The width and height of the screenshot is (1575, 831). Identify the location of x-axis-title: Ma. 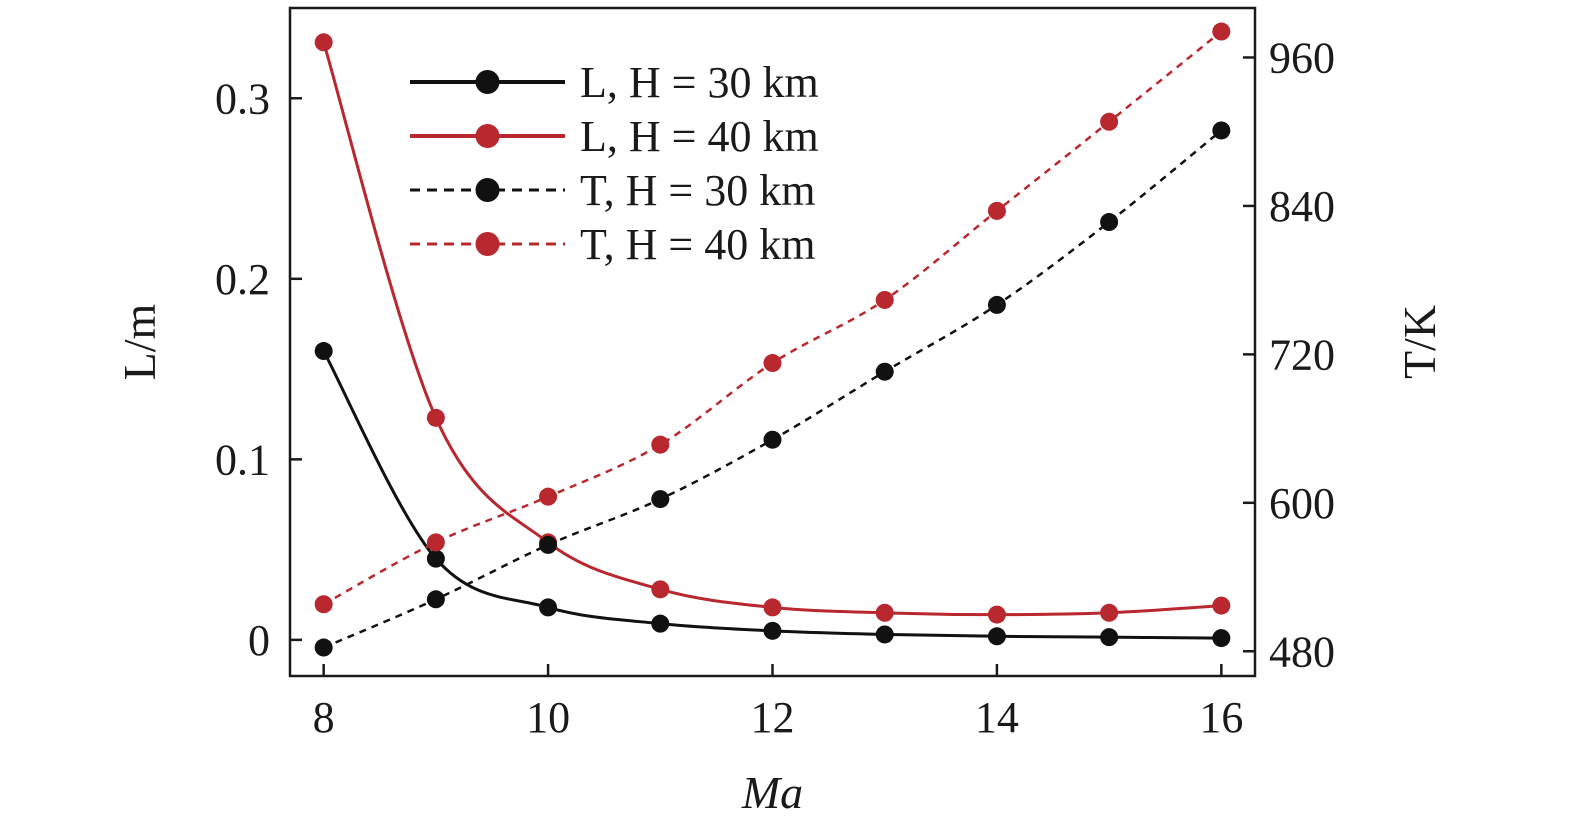
(772, 792).